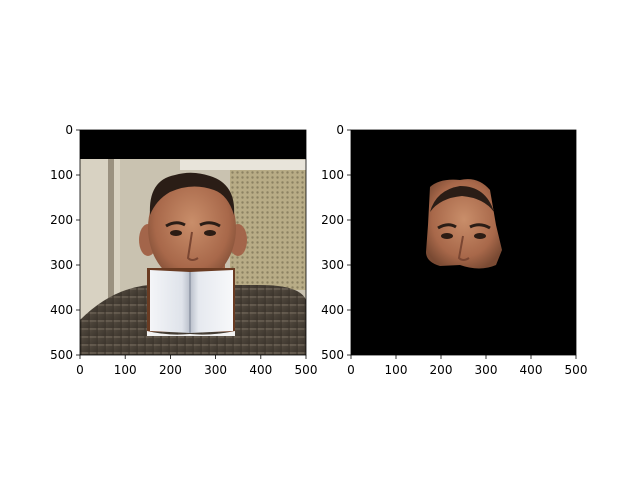 This screenshot has width=640, height=480. I want to click on right-xtick-label: 0, so click(351, 370).